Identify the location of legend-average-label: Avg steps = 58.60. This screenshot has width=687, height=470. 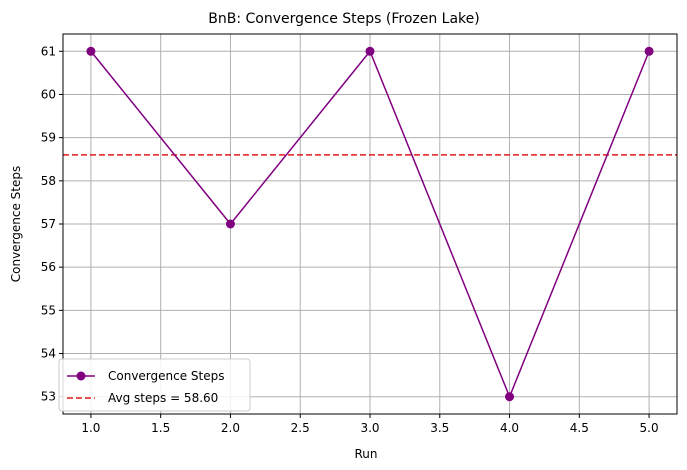
(163, 398).